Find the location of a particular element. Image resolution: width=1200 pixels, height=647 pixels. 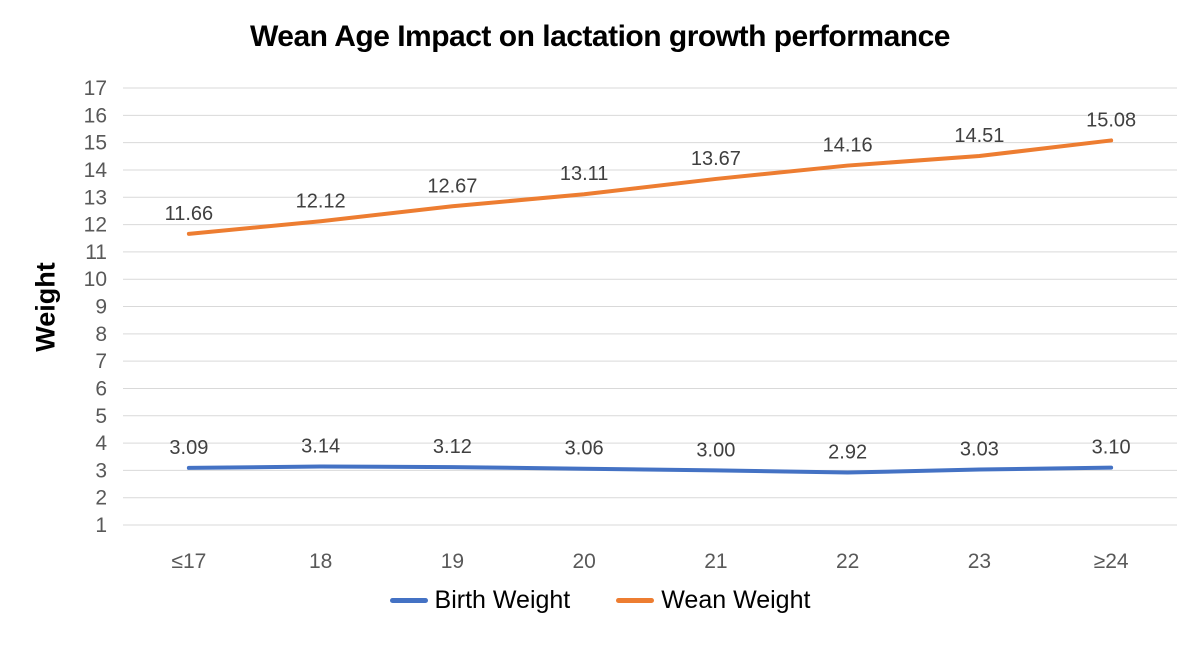

y-tick-label: 16 is located at coordinates (95, 115).